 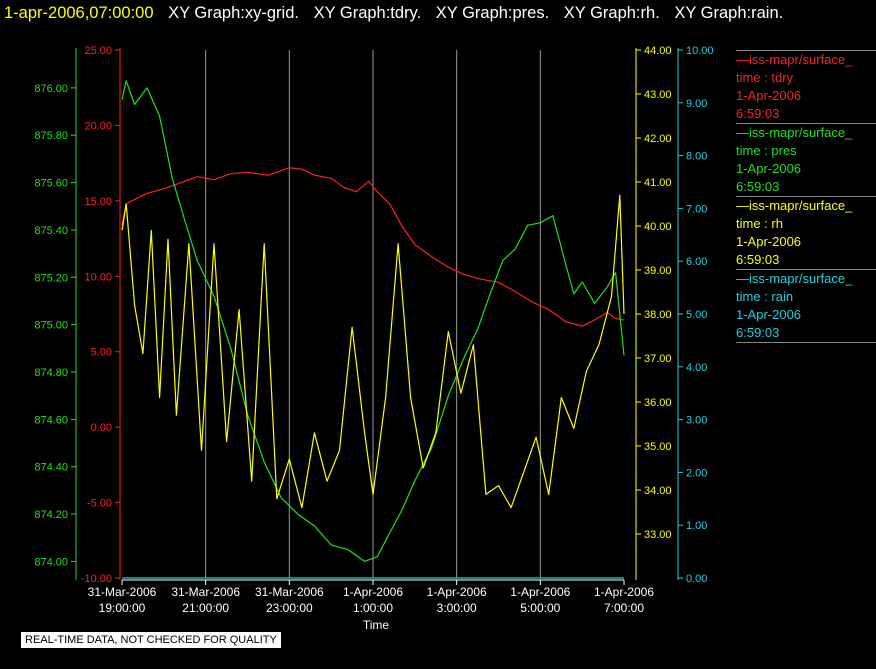 What do you see at coordinates (492, 13) in the screenshot?
I see `graph-title-pres: XY Graph:pres.` at bounding box center [492, 13].